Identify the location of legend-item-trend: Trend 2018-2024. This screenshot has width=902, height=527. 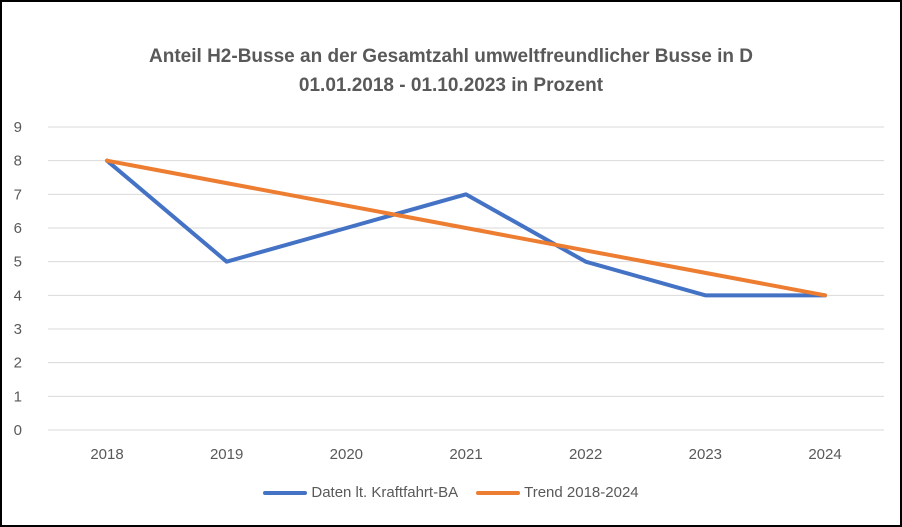
(557, 492).